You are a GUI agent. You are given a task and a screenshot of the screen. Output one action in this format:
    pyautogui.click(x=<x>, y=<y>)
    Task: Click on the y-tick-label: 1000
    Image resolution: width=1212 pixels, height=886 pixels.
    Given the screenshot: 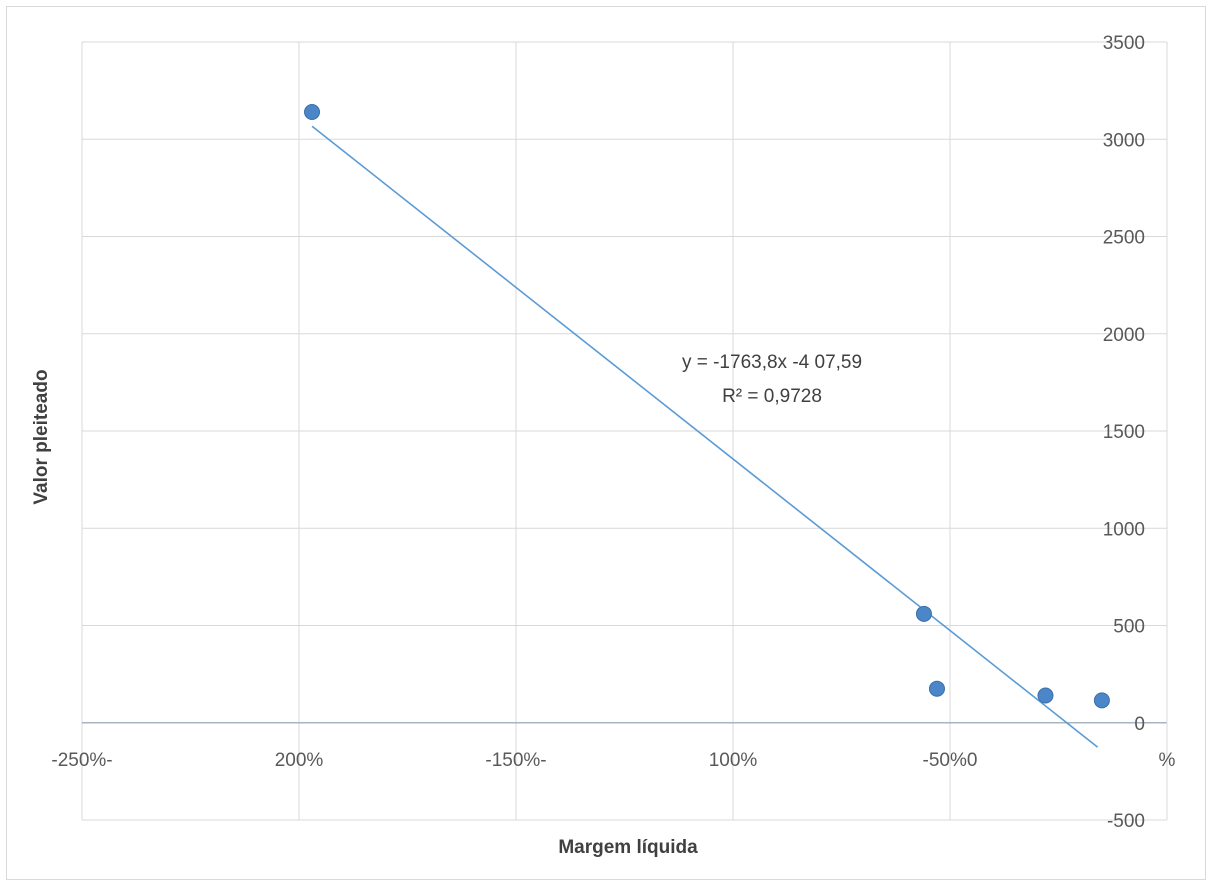 What is the action you would take?
    pyautogui.click(x=1124, y=529)
    